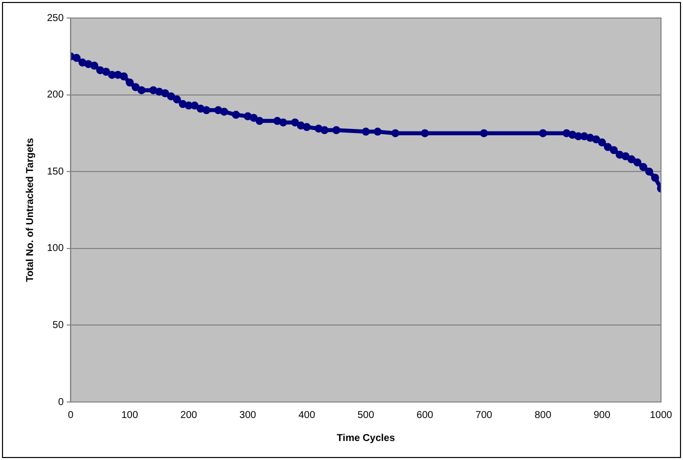 Image resolution: width=683 pixels, height=460 pixels. What do you see at coordinates (58, 325) in the screenshot?
I see `y-tick-label: 50` at bounding box center [58, 325].